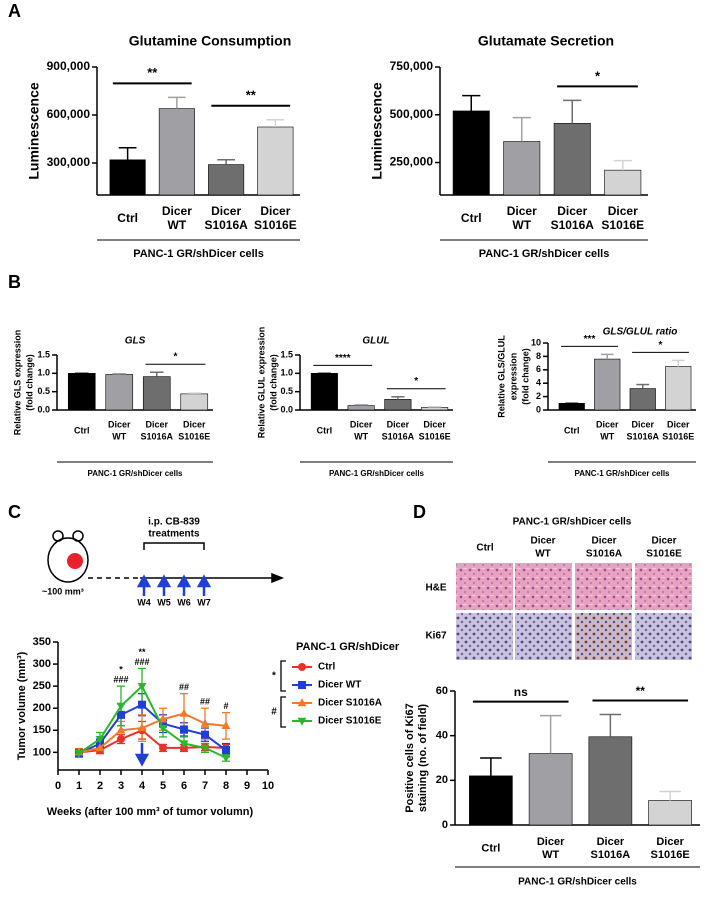 This screenshot has height=905, width=705. Describe the element at coordinates (348, 647) in the screenshot. I see `legend-title: PANC-1 GR/shDicer` at that location.